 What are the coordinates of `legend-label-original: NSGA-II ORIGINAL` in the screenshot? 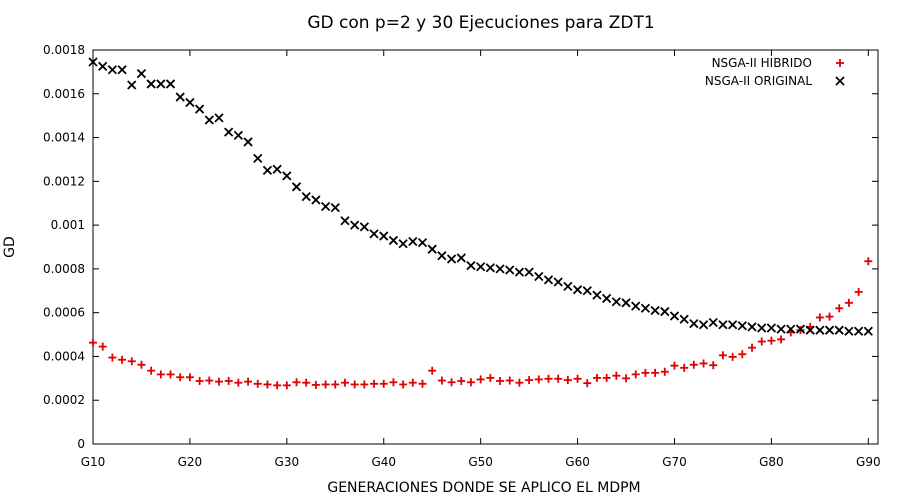 It's located at (758, 81).